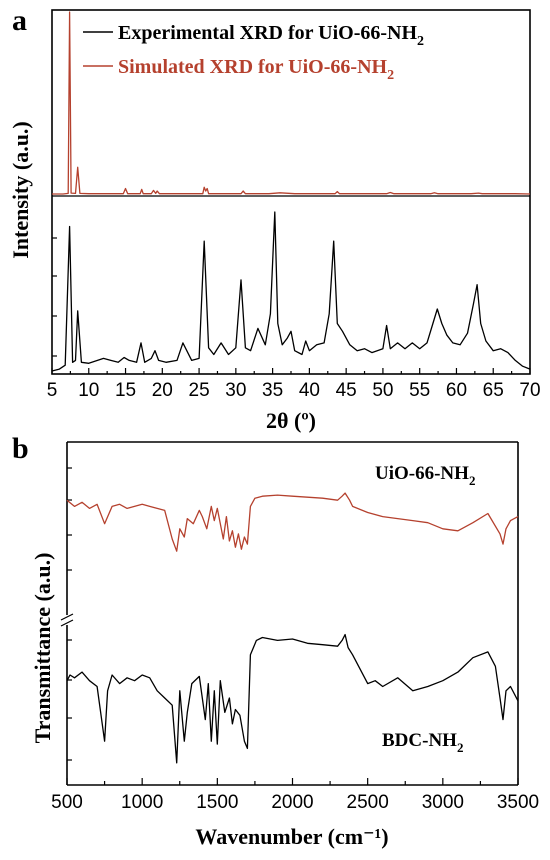 The width and height of the screenshot is (550, 860). Describe the element at coordinates (235, 390) in the screenshot. I see `xrd-x-tick-label: 30` at that location.